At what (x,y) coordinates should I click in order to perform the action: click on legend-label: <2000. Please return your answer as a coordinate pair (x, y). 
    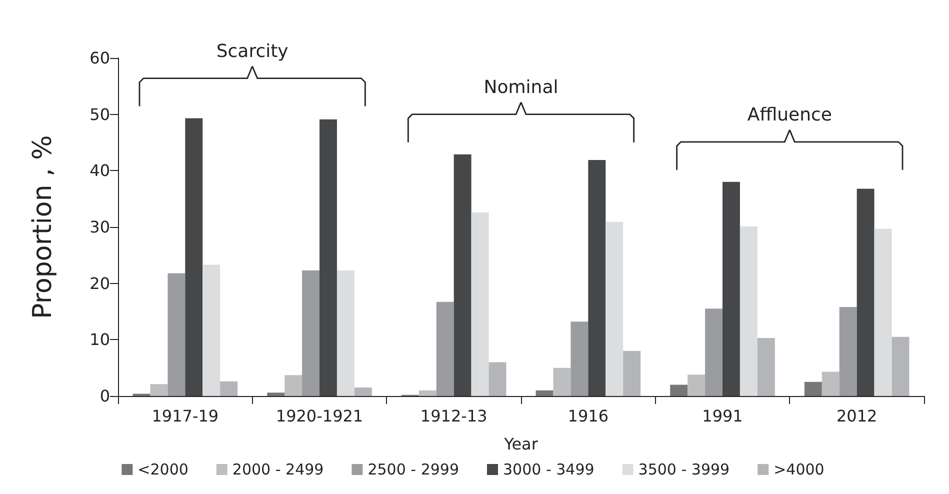
    Looking at the image, I should click on (163, 469).